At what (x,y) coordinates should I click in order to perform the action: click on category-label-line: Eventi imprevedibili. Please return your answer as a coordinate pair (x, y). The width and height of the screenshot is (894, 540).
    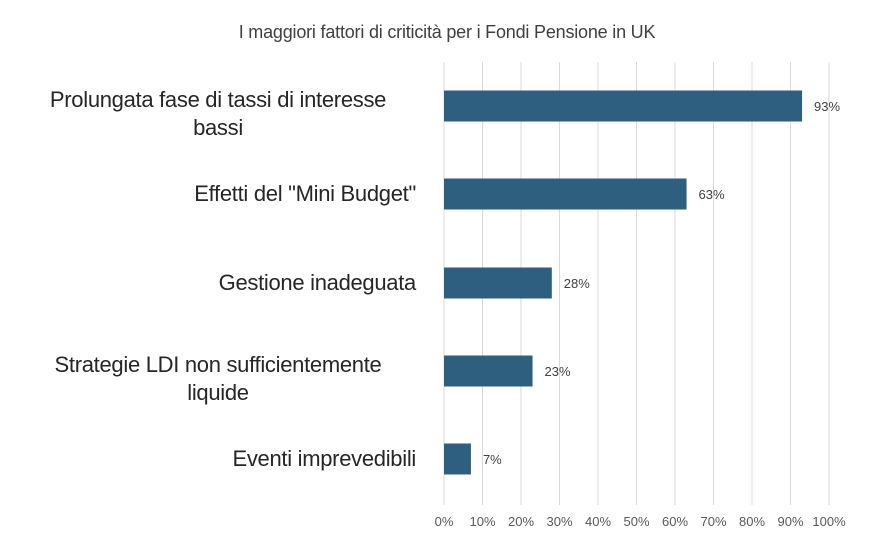
    Looking at the image, I should click on (324, 458).